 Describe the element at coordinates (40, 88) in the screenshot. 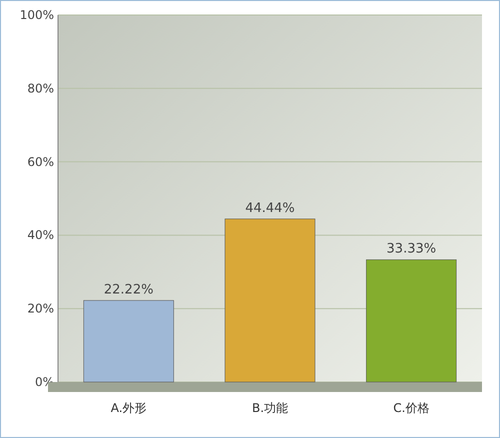

I see `y-tick-label: 80%` at that location.